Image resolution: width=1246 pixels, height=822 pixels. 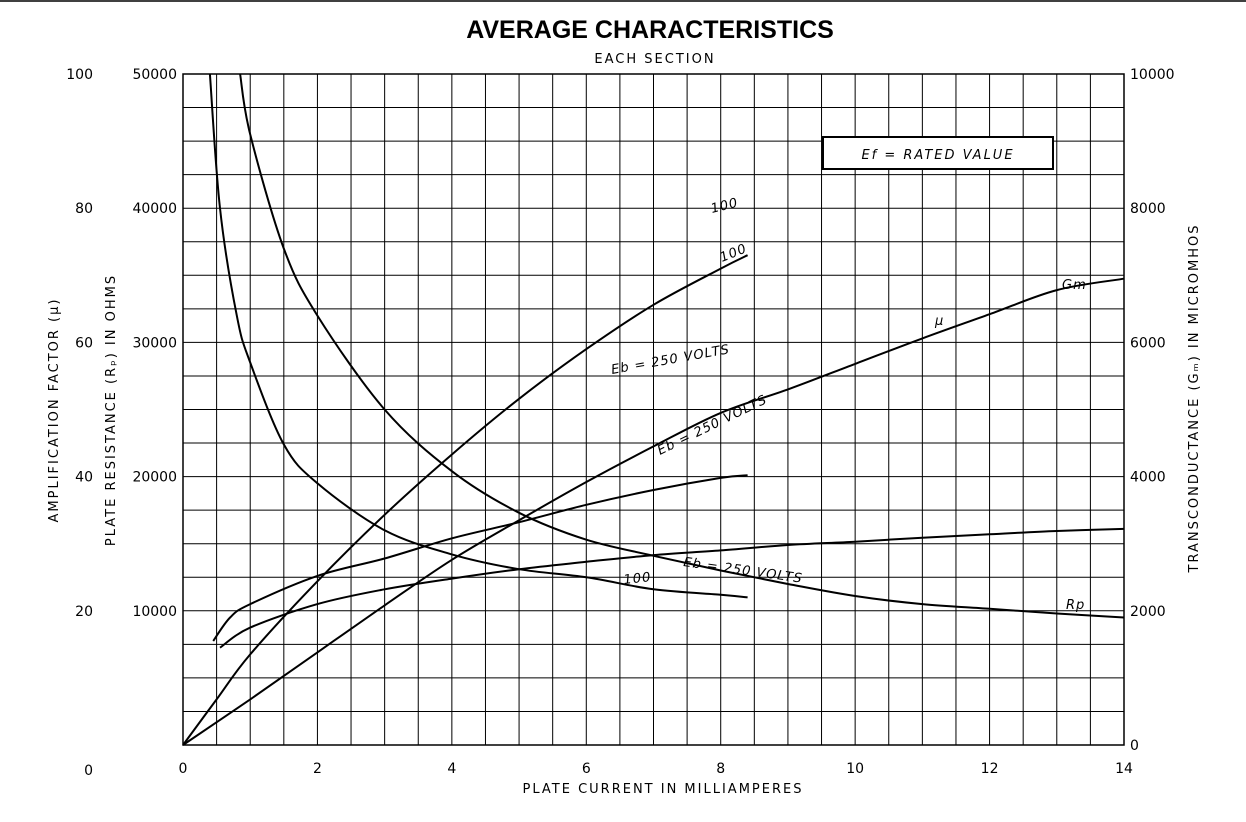 What do you see at coordinates (855, 769) in the screenshot?
I see `x-tick-label: 10` at bounding box center [855, 769].